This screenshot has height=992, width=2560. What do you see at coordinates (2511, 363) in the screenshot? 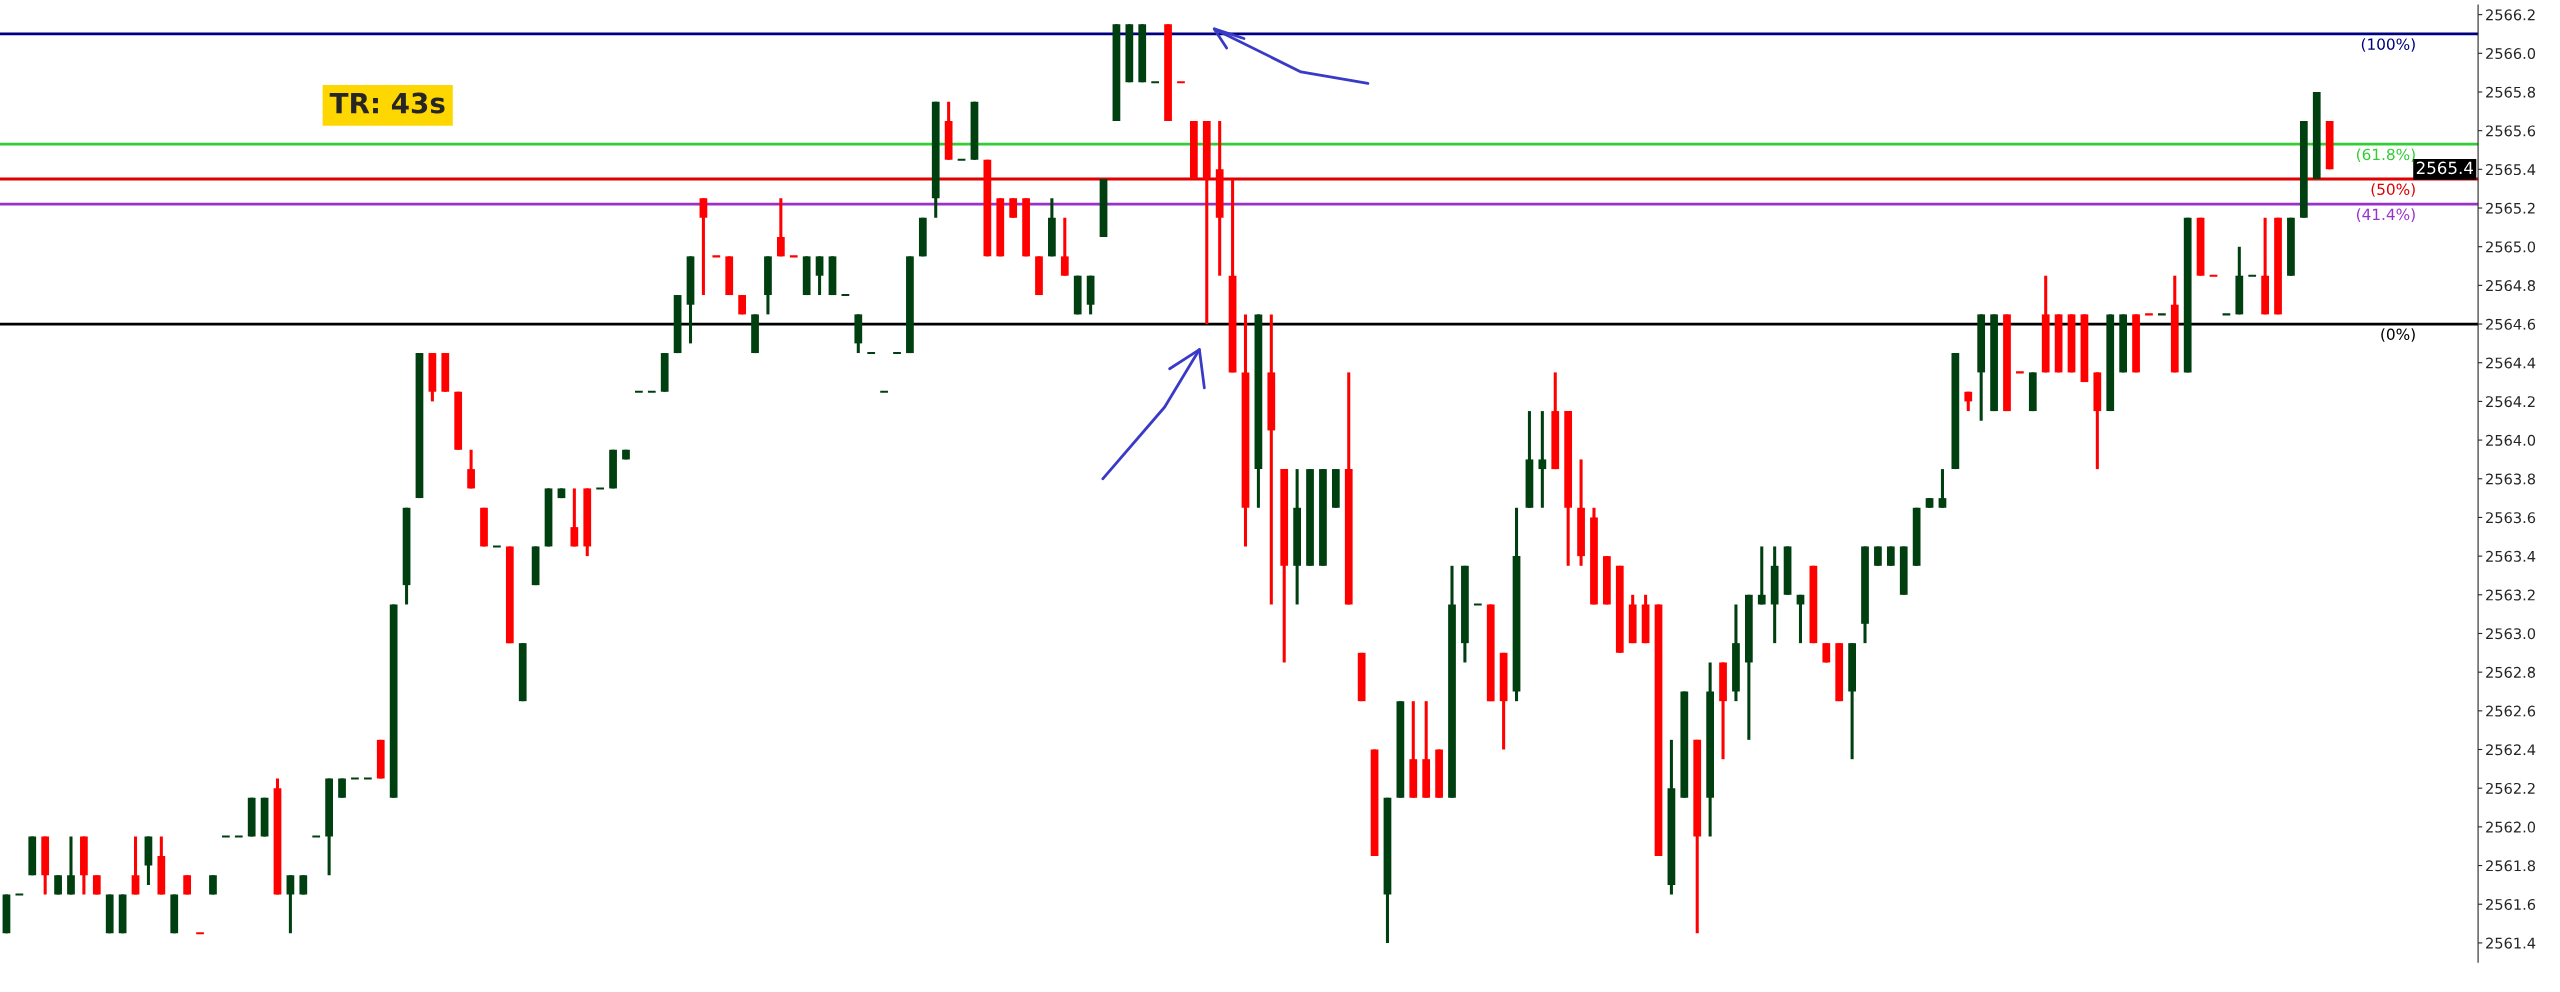
I see `y-tick-label: 2564.4` at bounding box center [2511, 363].